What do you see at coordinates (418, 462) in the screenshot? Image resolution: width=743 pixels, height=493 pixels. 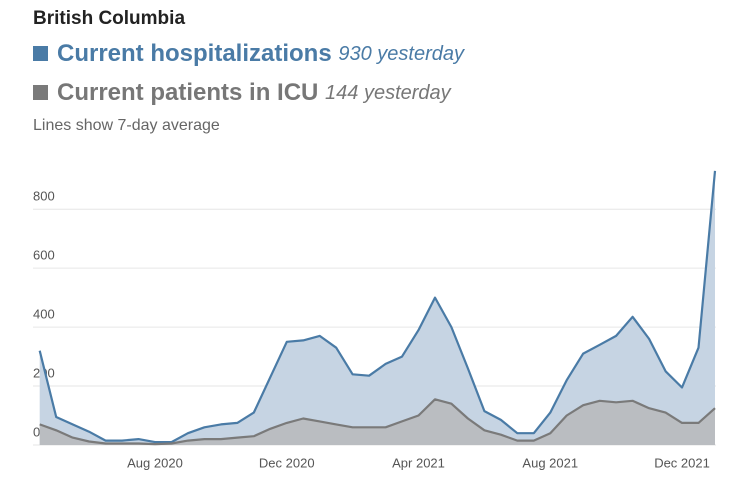 I see `x-tick-label: Apr 2021` at bounding box center [418, 462].